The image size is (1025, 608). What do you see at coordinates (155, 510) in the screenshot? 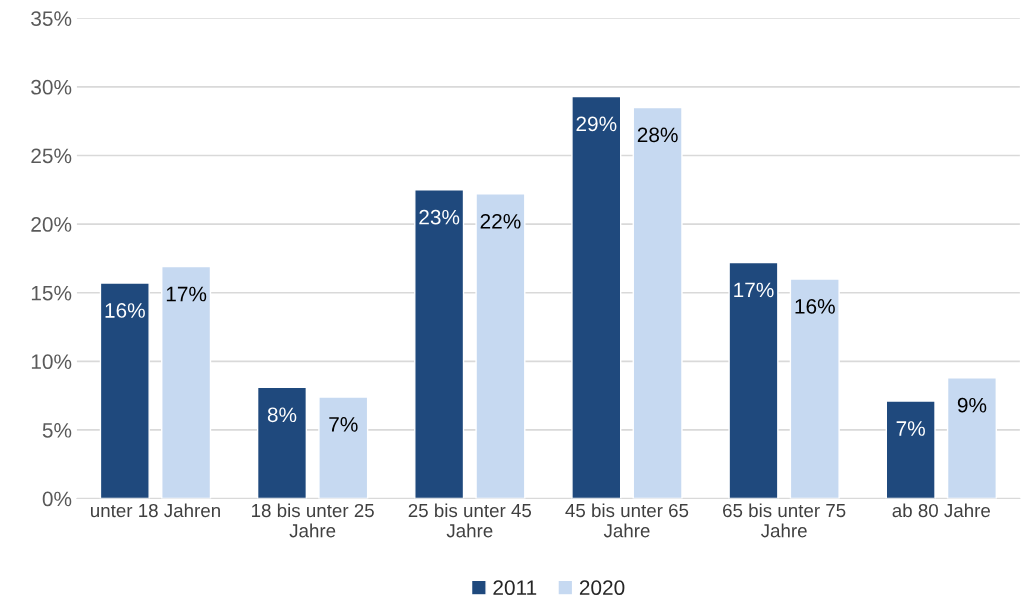
I see `x-tick-label: unter 18 Jahren` at bounding box center [155, 510].